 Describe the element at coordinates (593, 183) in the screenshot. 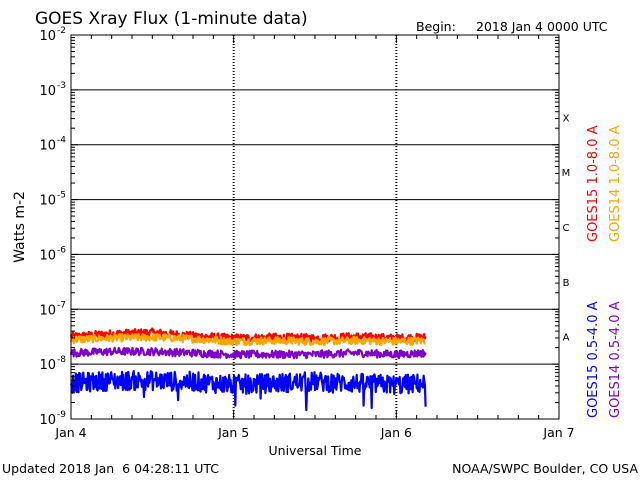

I see `legend-entry-long-0: GOES15 1.0-8.0 A` at that location.